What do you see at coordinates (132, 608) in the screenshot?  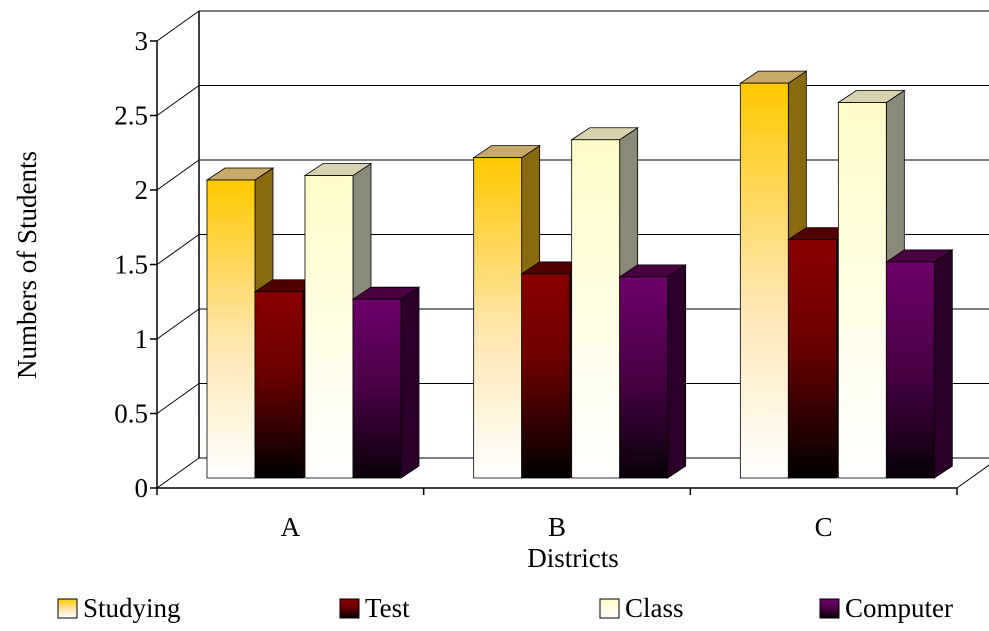 I see `legend-label-studying: Studying` at bounding box center [132, 608].